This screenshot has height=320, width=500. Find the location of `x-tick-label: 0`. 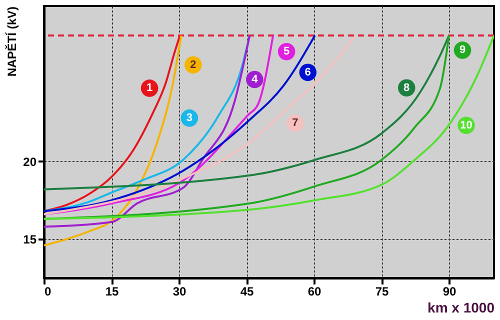

x-tick-label: 0 is located at coordinates (48, 291).